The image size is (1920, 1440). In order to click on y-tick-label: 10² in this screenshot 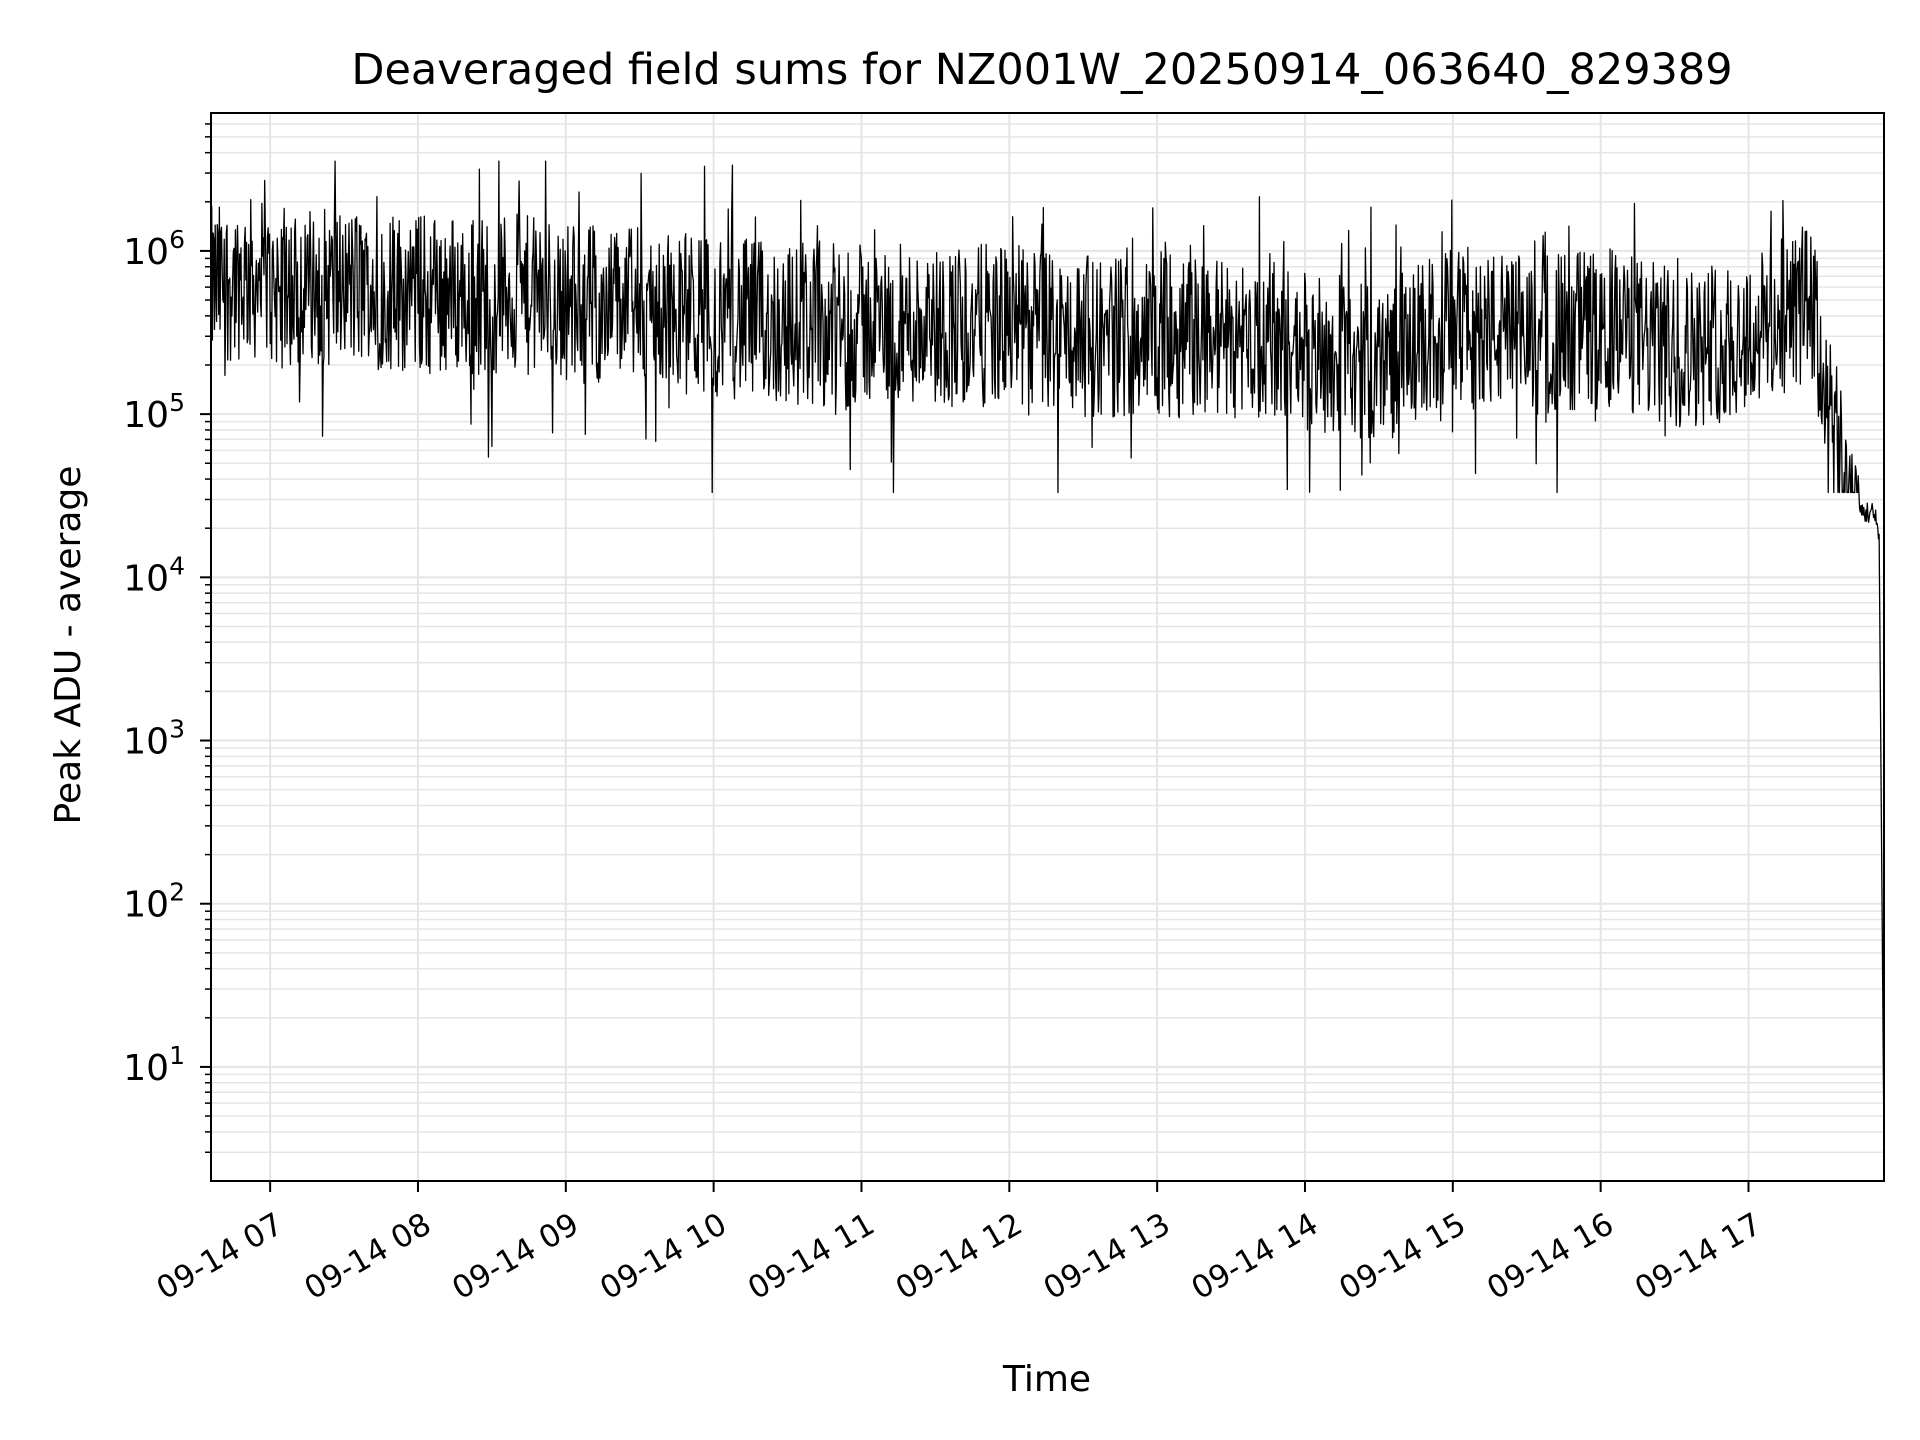, I will do `click(154, 902)`.